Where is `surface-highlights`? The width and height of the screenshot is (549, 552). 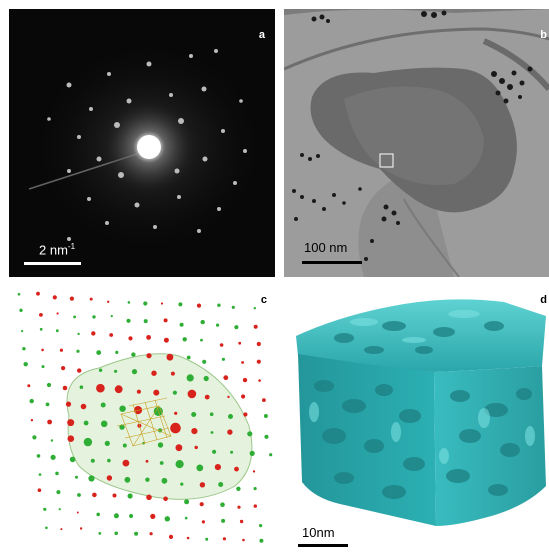
surface-highlights is located at coordinates (422, 387).